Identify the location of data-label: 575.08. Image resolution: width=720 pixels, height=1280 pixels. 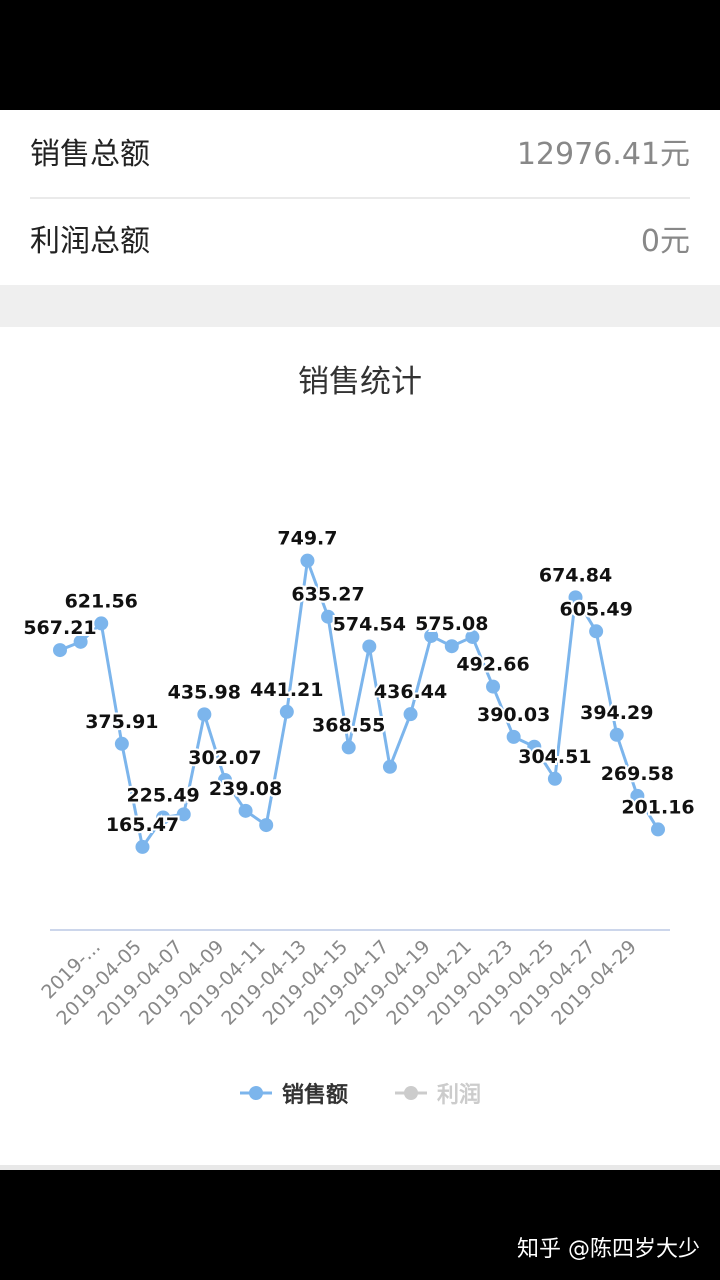
(451, 624).